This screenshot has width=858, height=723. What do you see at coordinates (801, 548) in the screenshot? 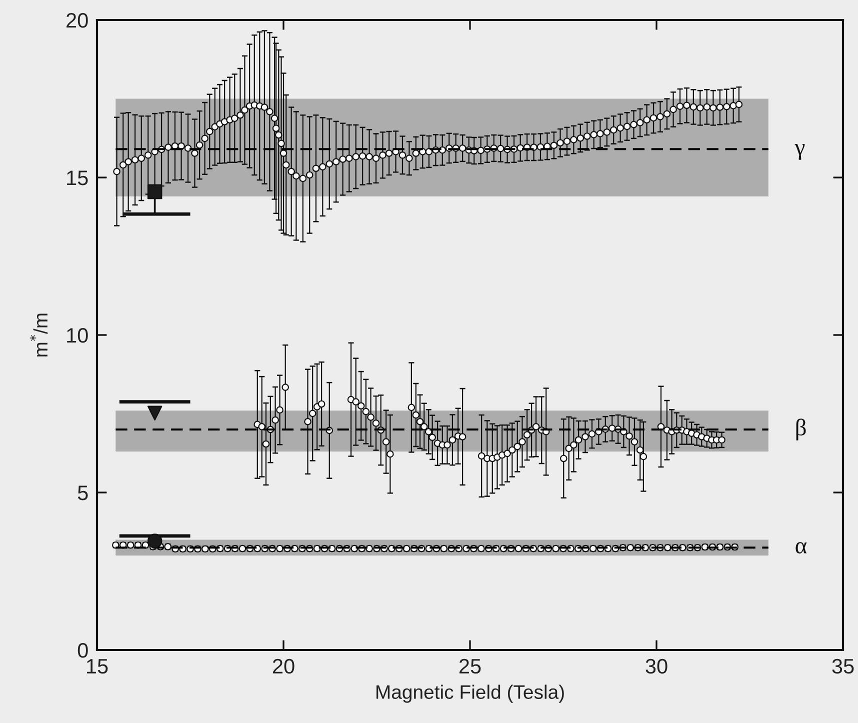
I see `series-label: α` at bounding box center [801, 548].